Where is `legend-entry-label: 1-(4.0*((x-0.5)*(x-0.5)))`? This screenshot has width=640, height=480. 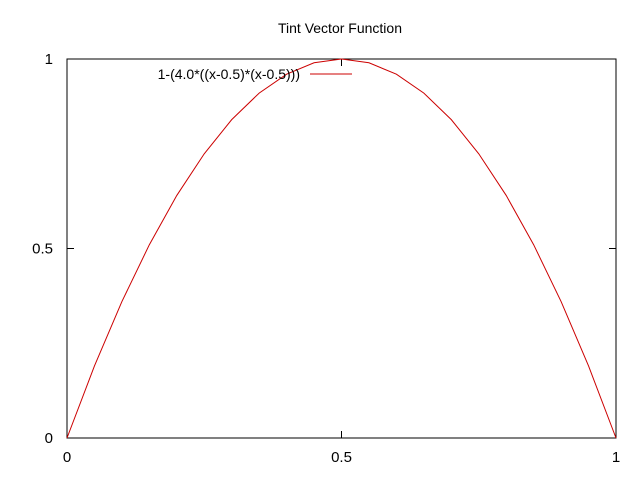 legend-entry-label: 1-(4.0*((x-0.5)*(x-0.5))) is located at coordinates (229, 74).